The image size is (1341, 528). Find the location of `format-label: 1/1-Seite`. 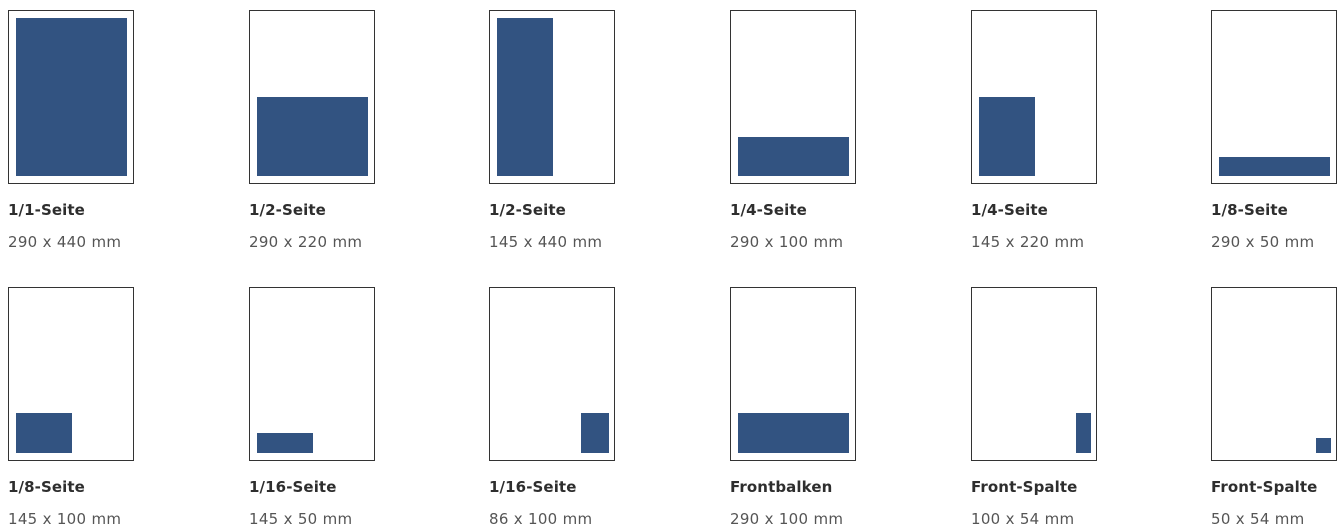

format-label: 1/1-Seite is located at coordinates (46, 210).